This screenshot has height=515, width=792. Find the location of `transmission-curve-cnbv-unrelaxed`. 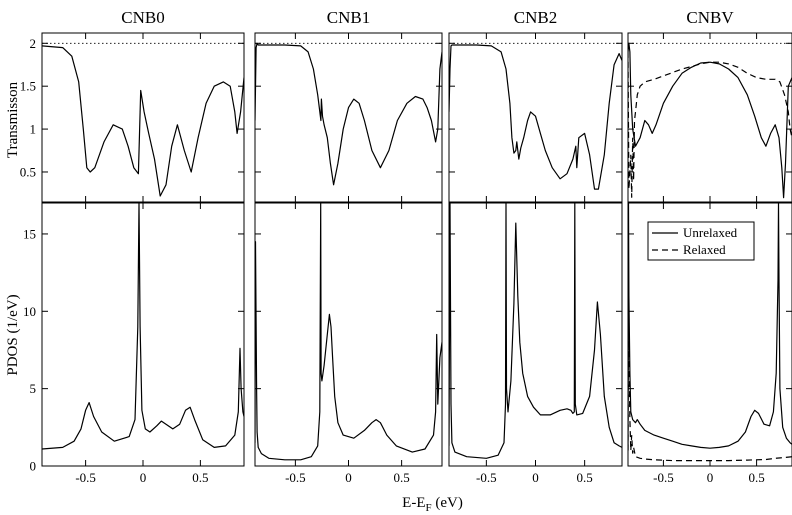

transmission-curve-cnbv-unrelaxed is located at coordinates (710, 120).